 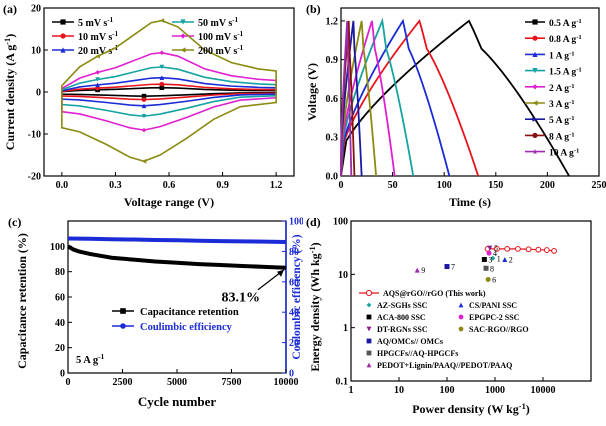 What do you see at coordinates (562, 88) in the screenshot?
I see `b-legend-label-4: 2 A g-1` at bounding box center [562, 88].